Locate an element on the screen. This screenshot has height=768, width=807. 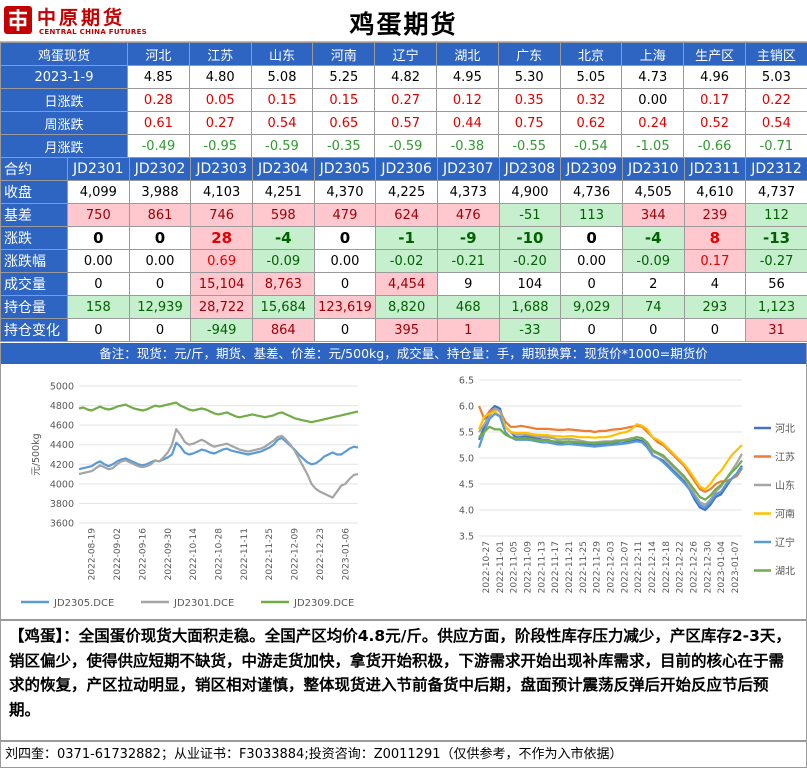
futures-data-cell: 74 is located at coordinates (653, 307).